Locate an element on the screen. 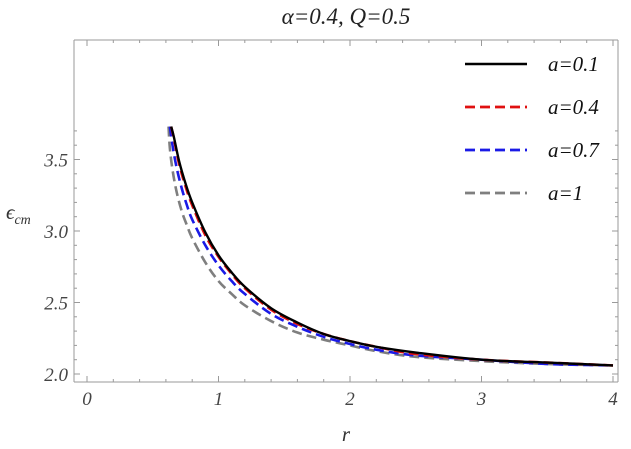 The height and width of the screenshot is (449, 631). x-tick-label: 3 is located at coordinates (481, 399).